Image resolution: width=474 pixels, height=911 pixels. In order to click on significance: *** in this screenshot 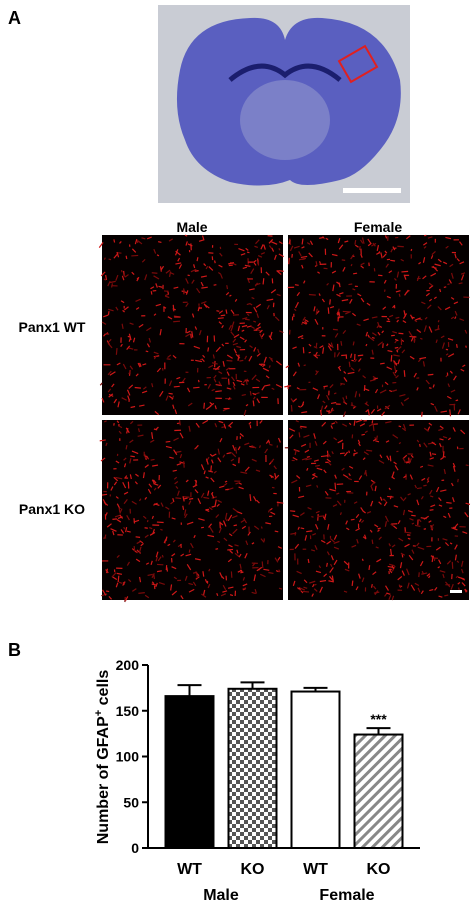, I will do `click(378, 719)`.